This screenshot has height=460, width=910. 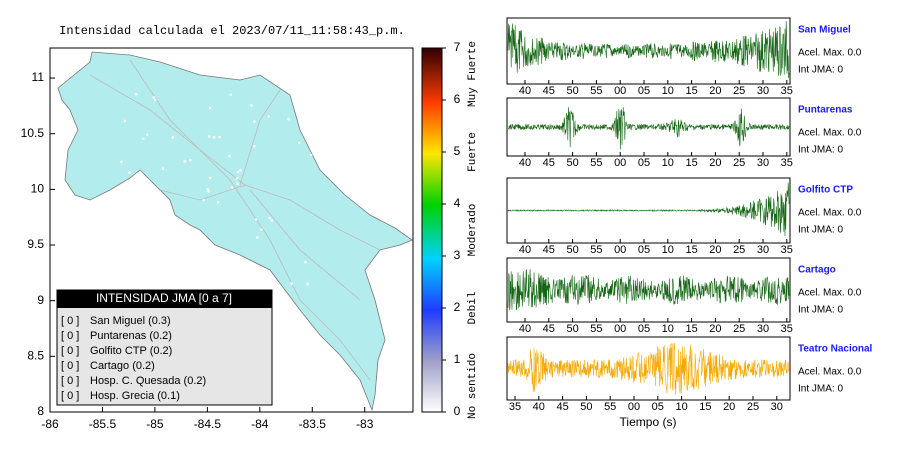 What do you see at coordinates (620, 329) in the screenshot?
I see `trace-tick-label: 00` at bounding box center [620, 329].